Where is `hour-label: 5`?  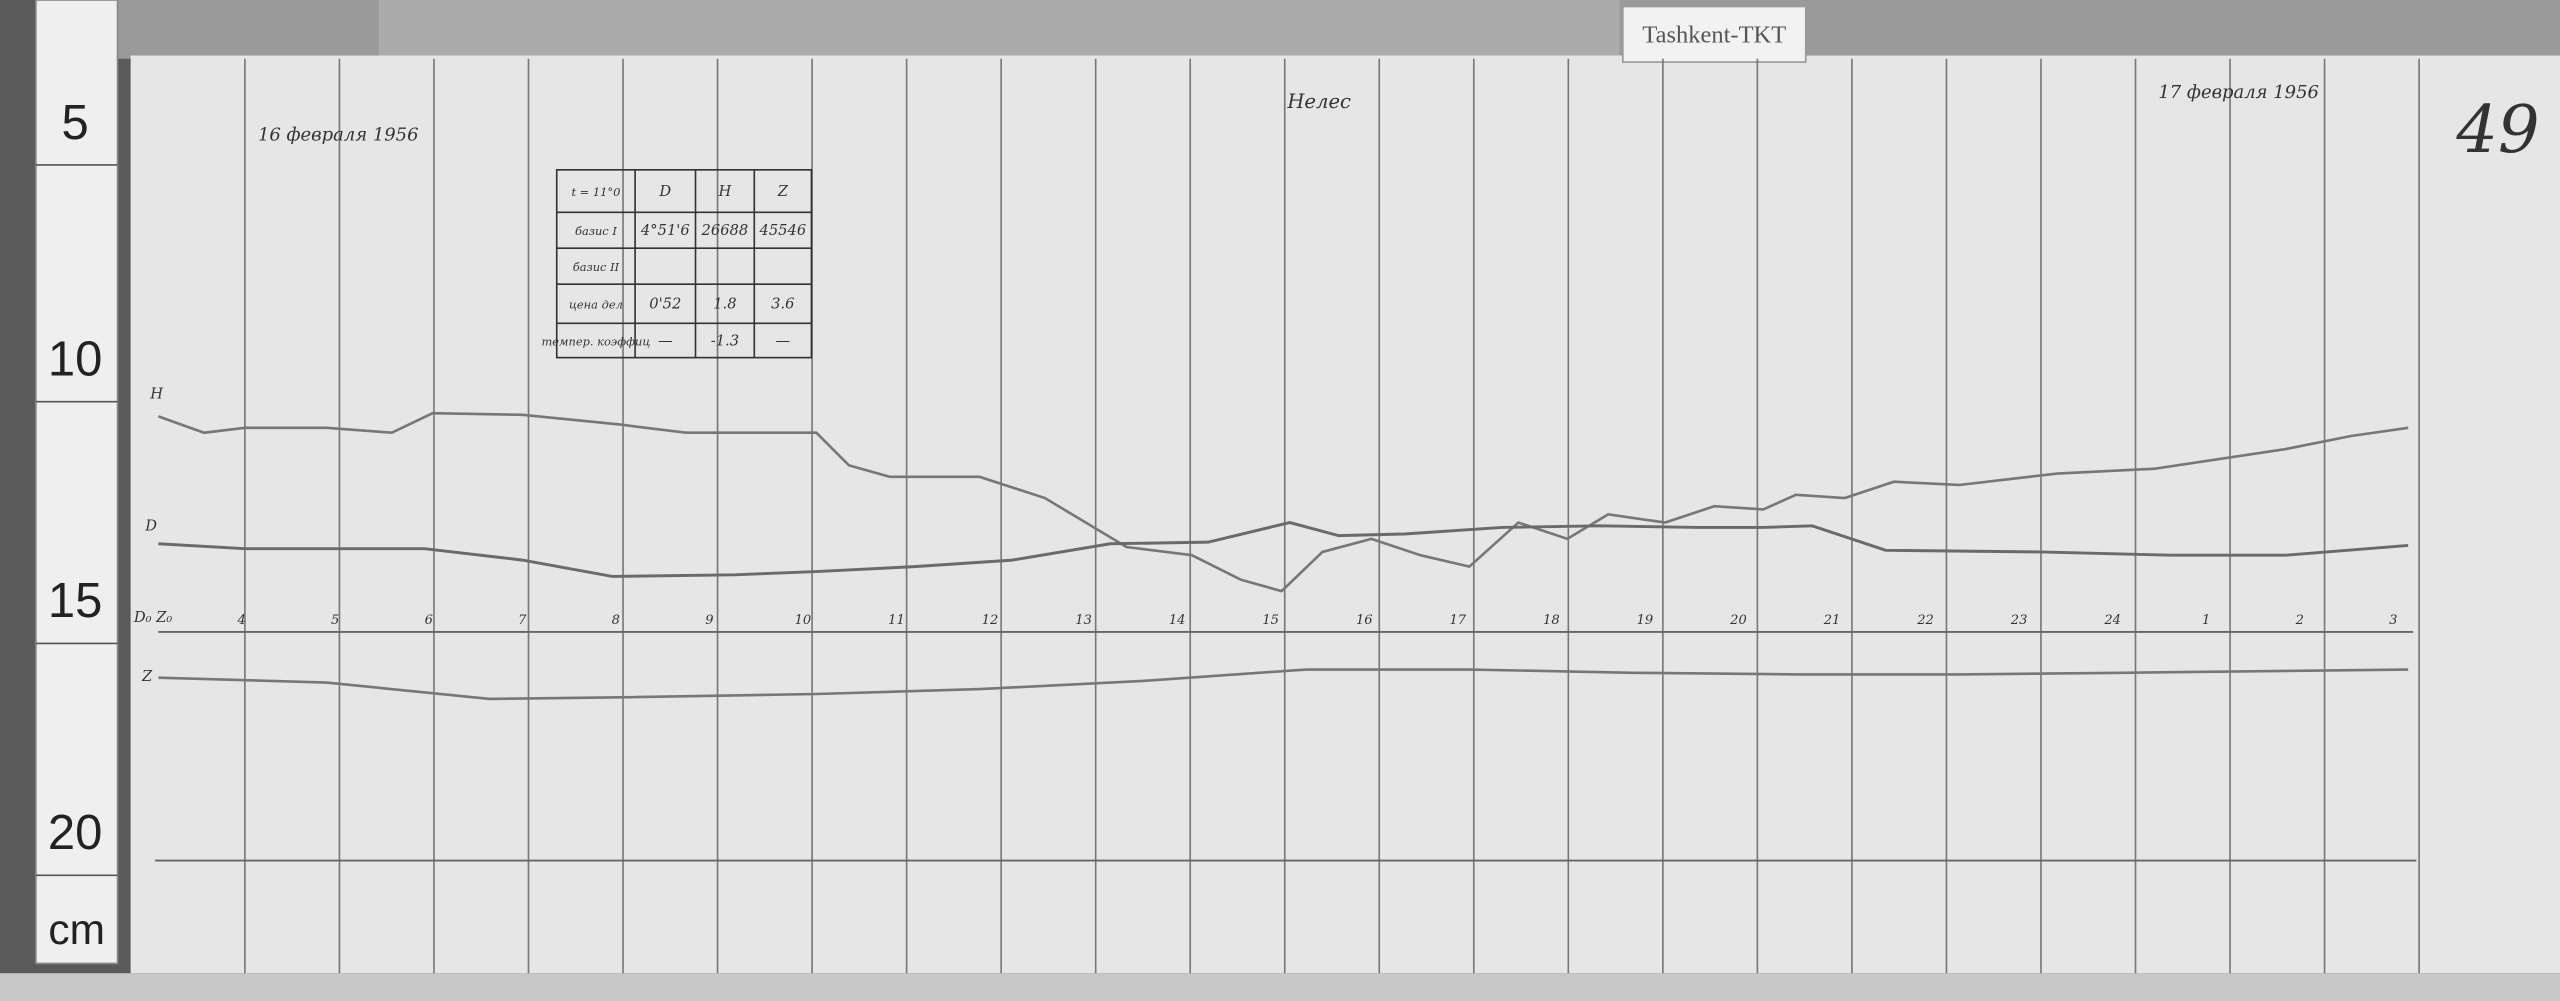
hour-label: 5 is located at coordinates (335, 620).